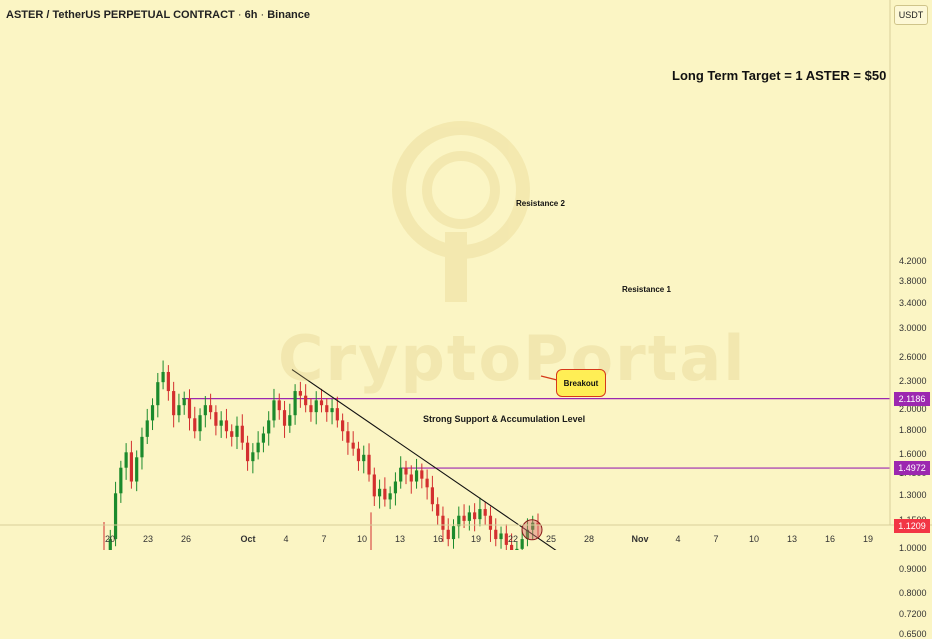 Image resolution: width=932 pixels, height=639 pixels. What do you see at coordinates (424, 459) in the screenshot?
I see `downtrend-line` at bounding box center [424, 459].